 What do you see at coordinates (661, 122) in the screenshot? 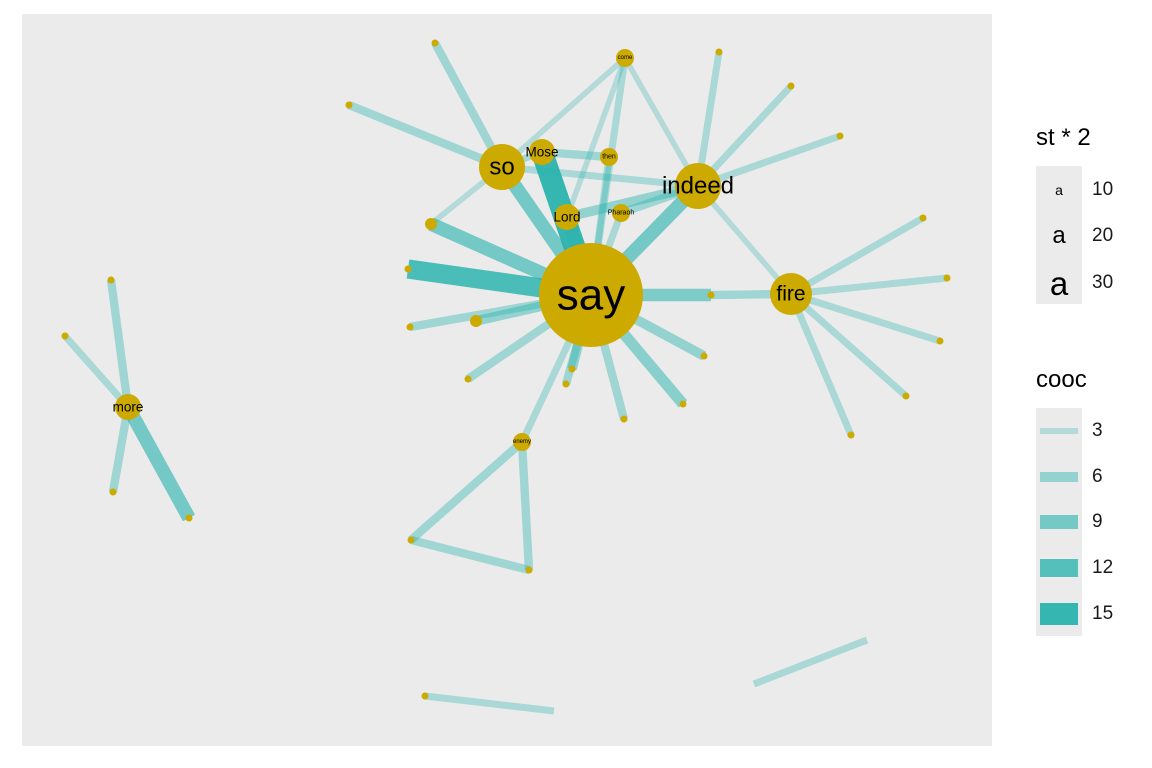
I see `edge-indeed-come` at bounding box center [661, 122].